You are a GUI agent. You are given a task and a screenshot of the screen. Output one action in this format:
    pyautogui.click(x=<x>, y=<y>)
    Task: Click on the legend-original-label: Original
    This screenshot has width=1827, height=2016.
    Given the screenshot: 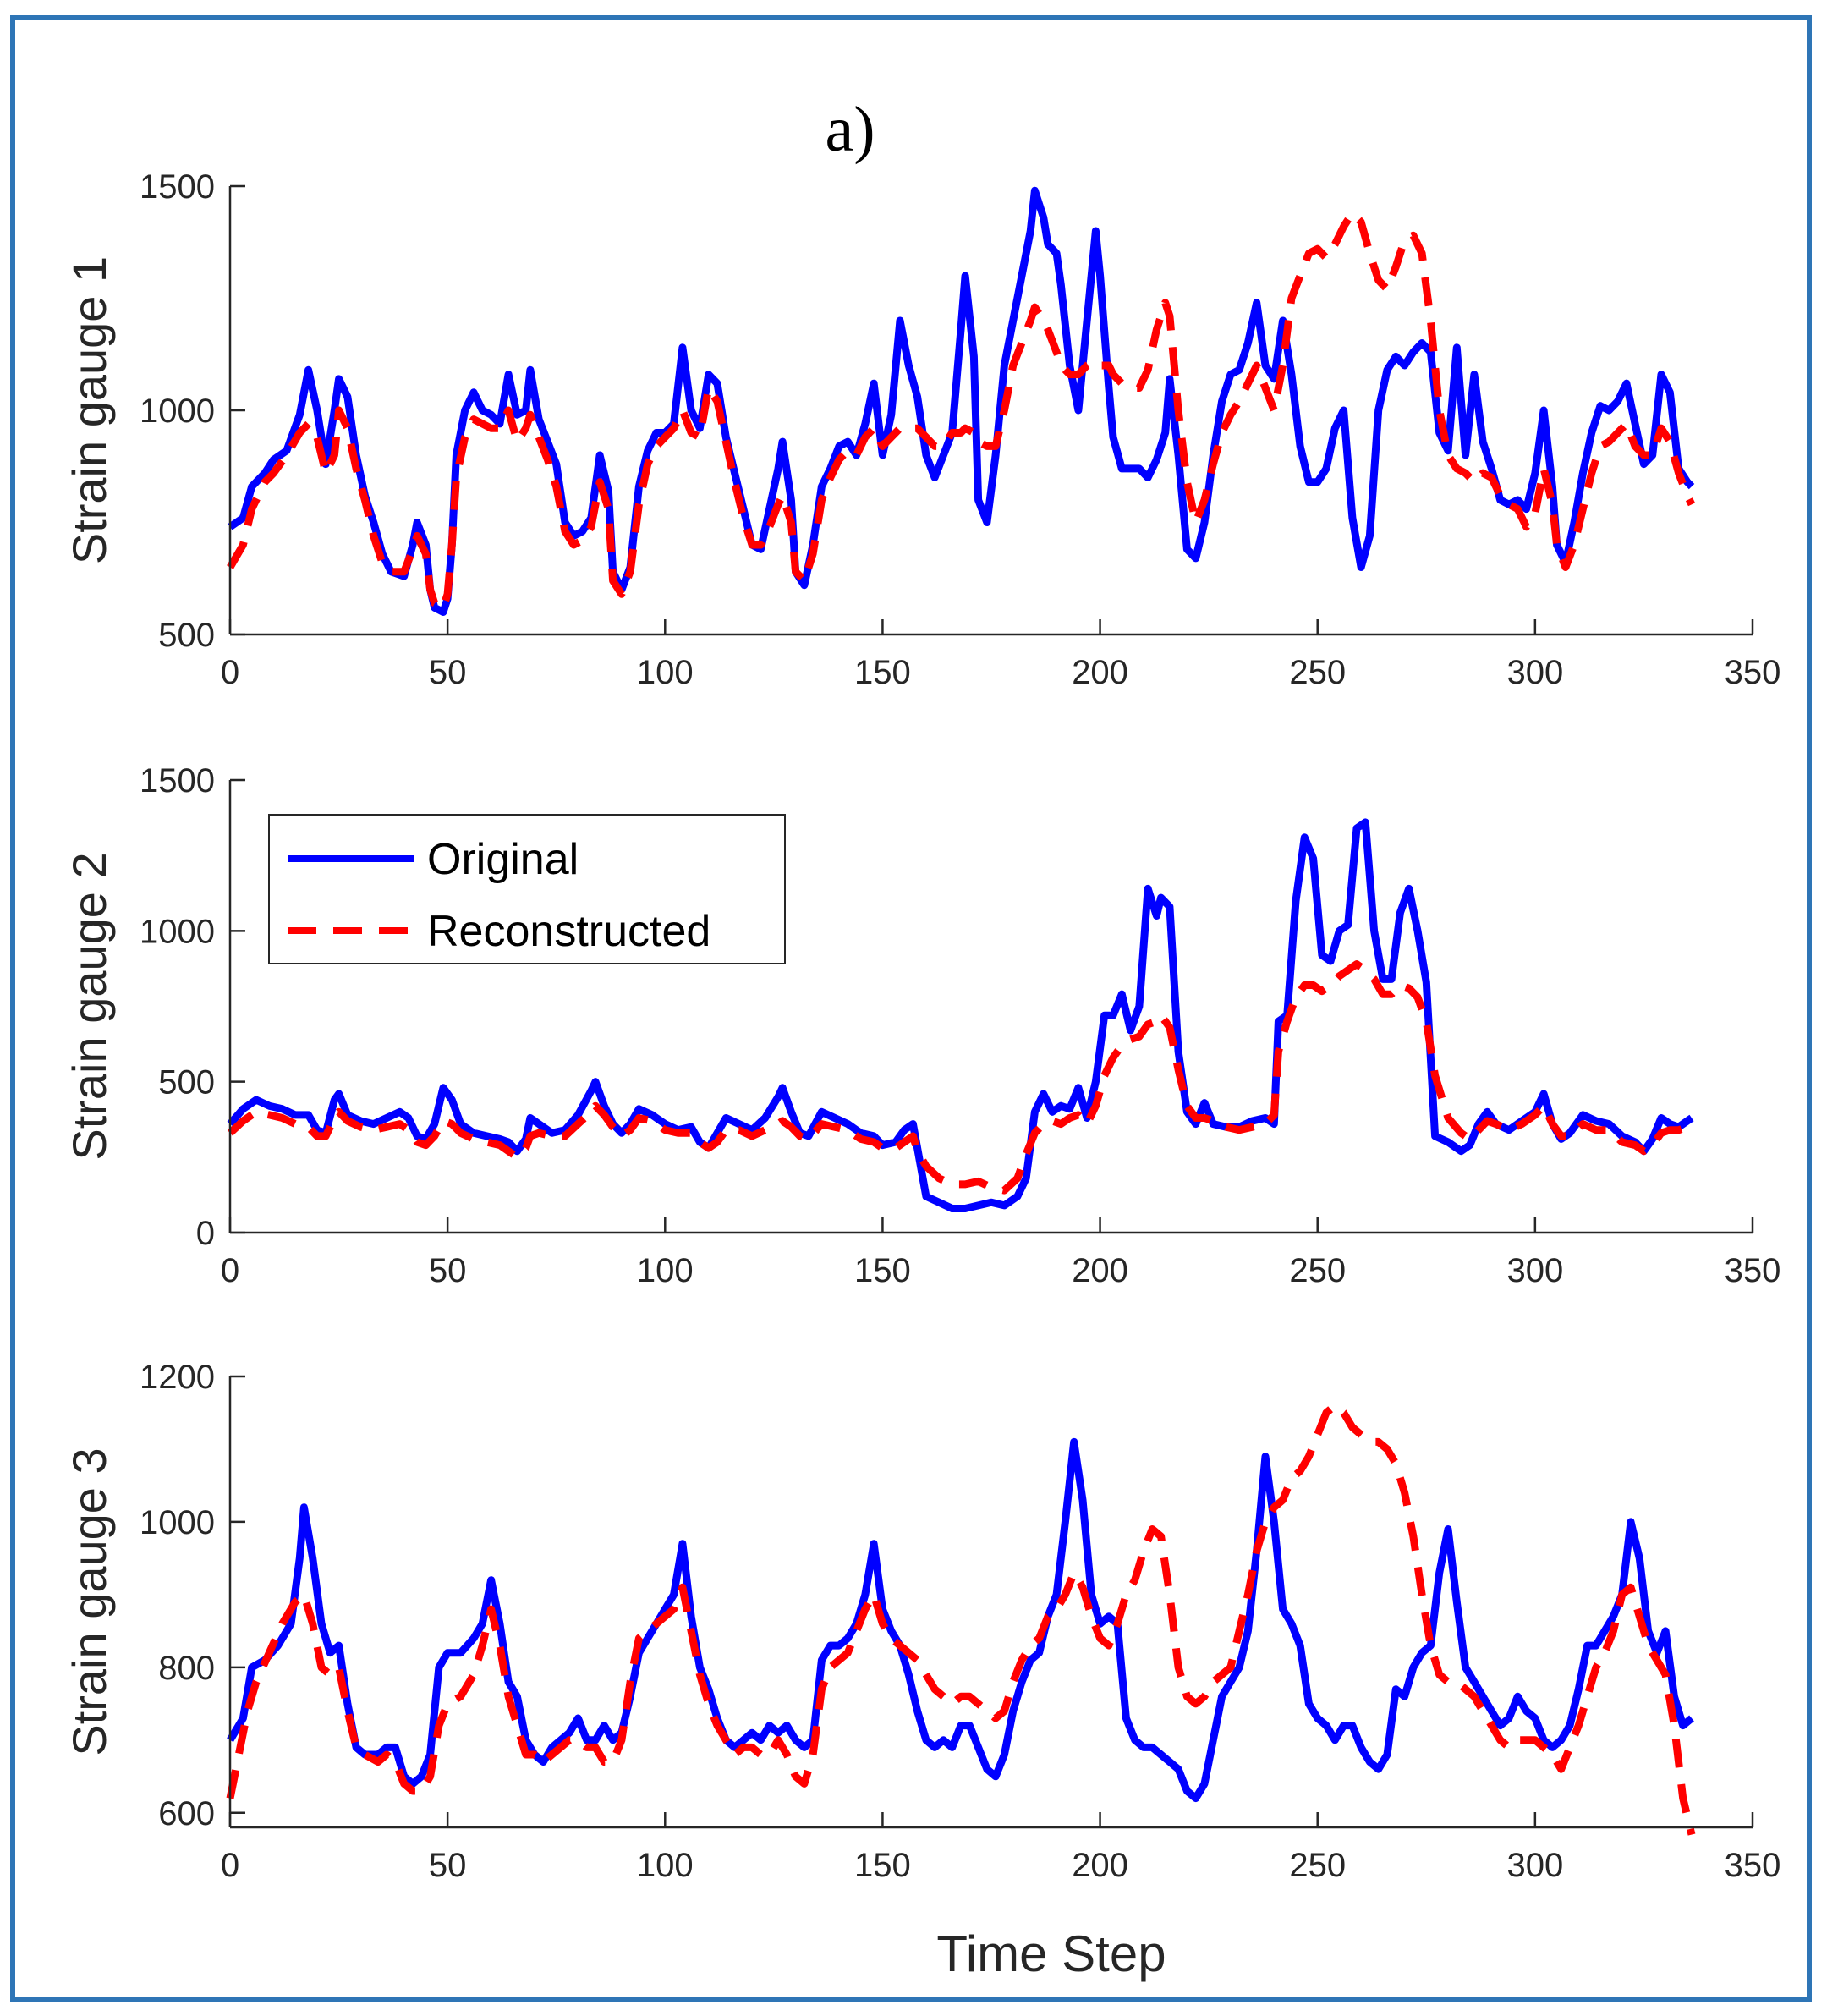 What is the action you would take?
    pyautogui.click(x=503, y=859)
    